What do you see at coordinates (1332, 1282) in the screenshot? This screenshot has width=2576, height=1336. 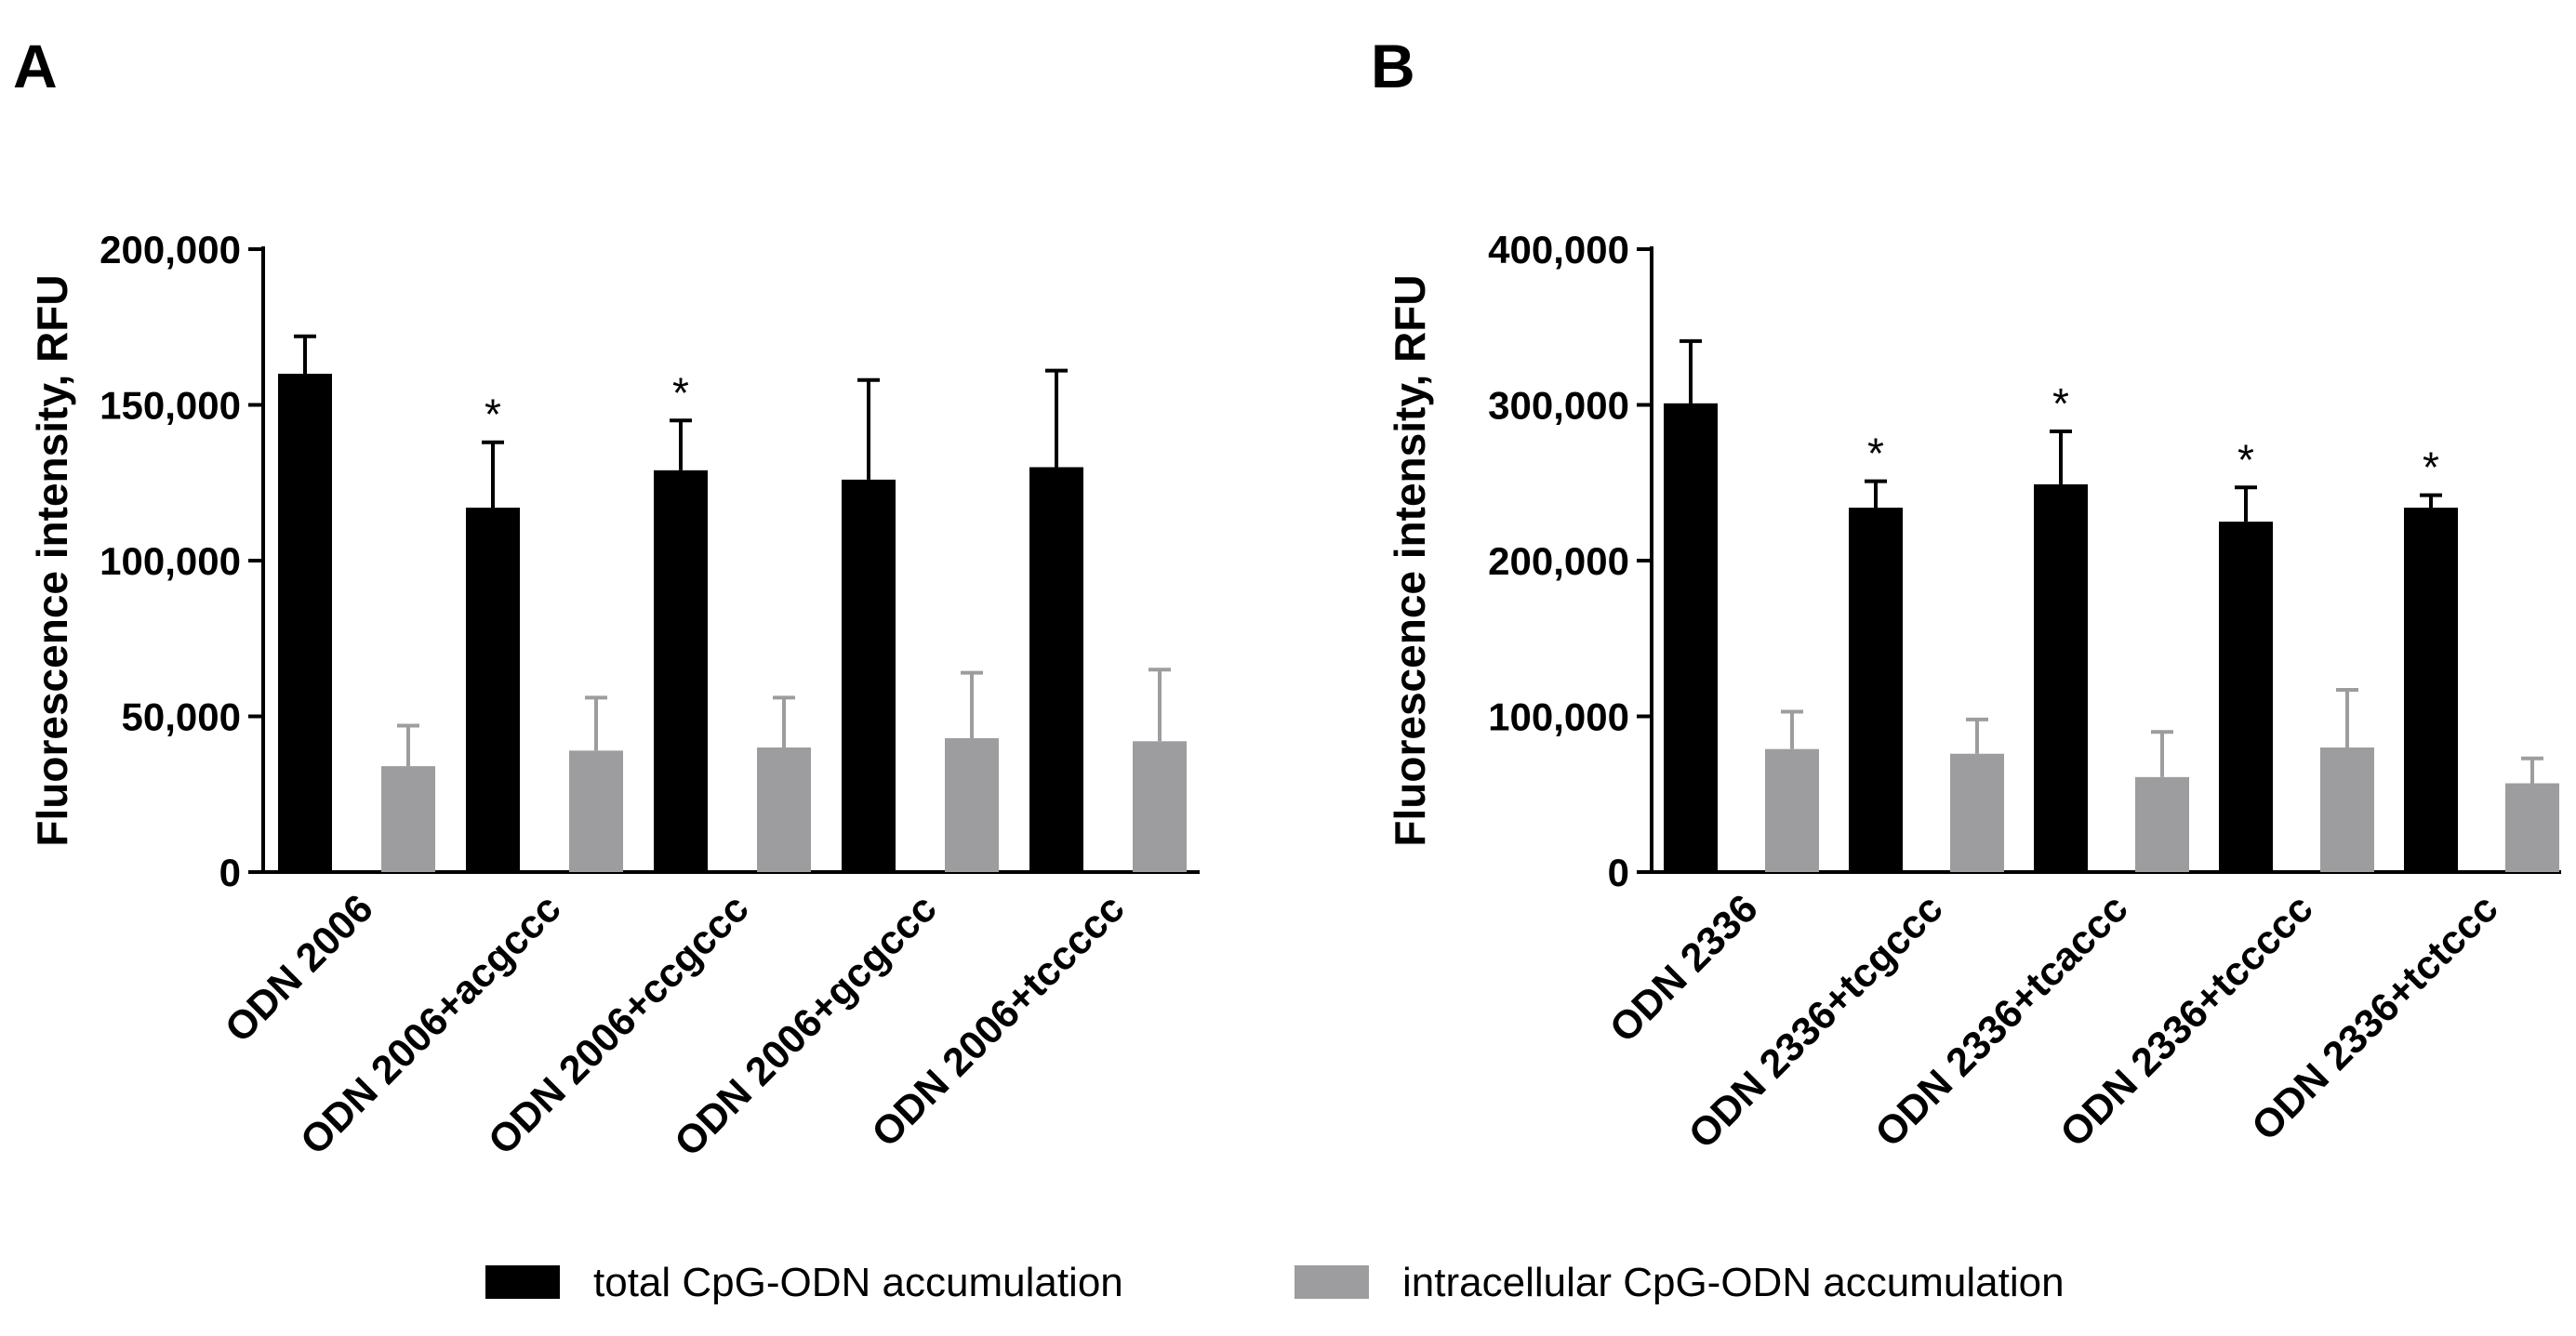 I see `legend-swatch-intracellular` at bounding box center [1332, 1282].